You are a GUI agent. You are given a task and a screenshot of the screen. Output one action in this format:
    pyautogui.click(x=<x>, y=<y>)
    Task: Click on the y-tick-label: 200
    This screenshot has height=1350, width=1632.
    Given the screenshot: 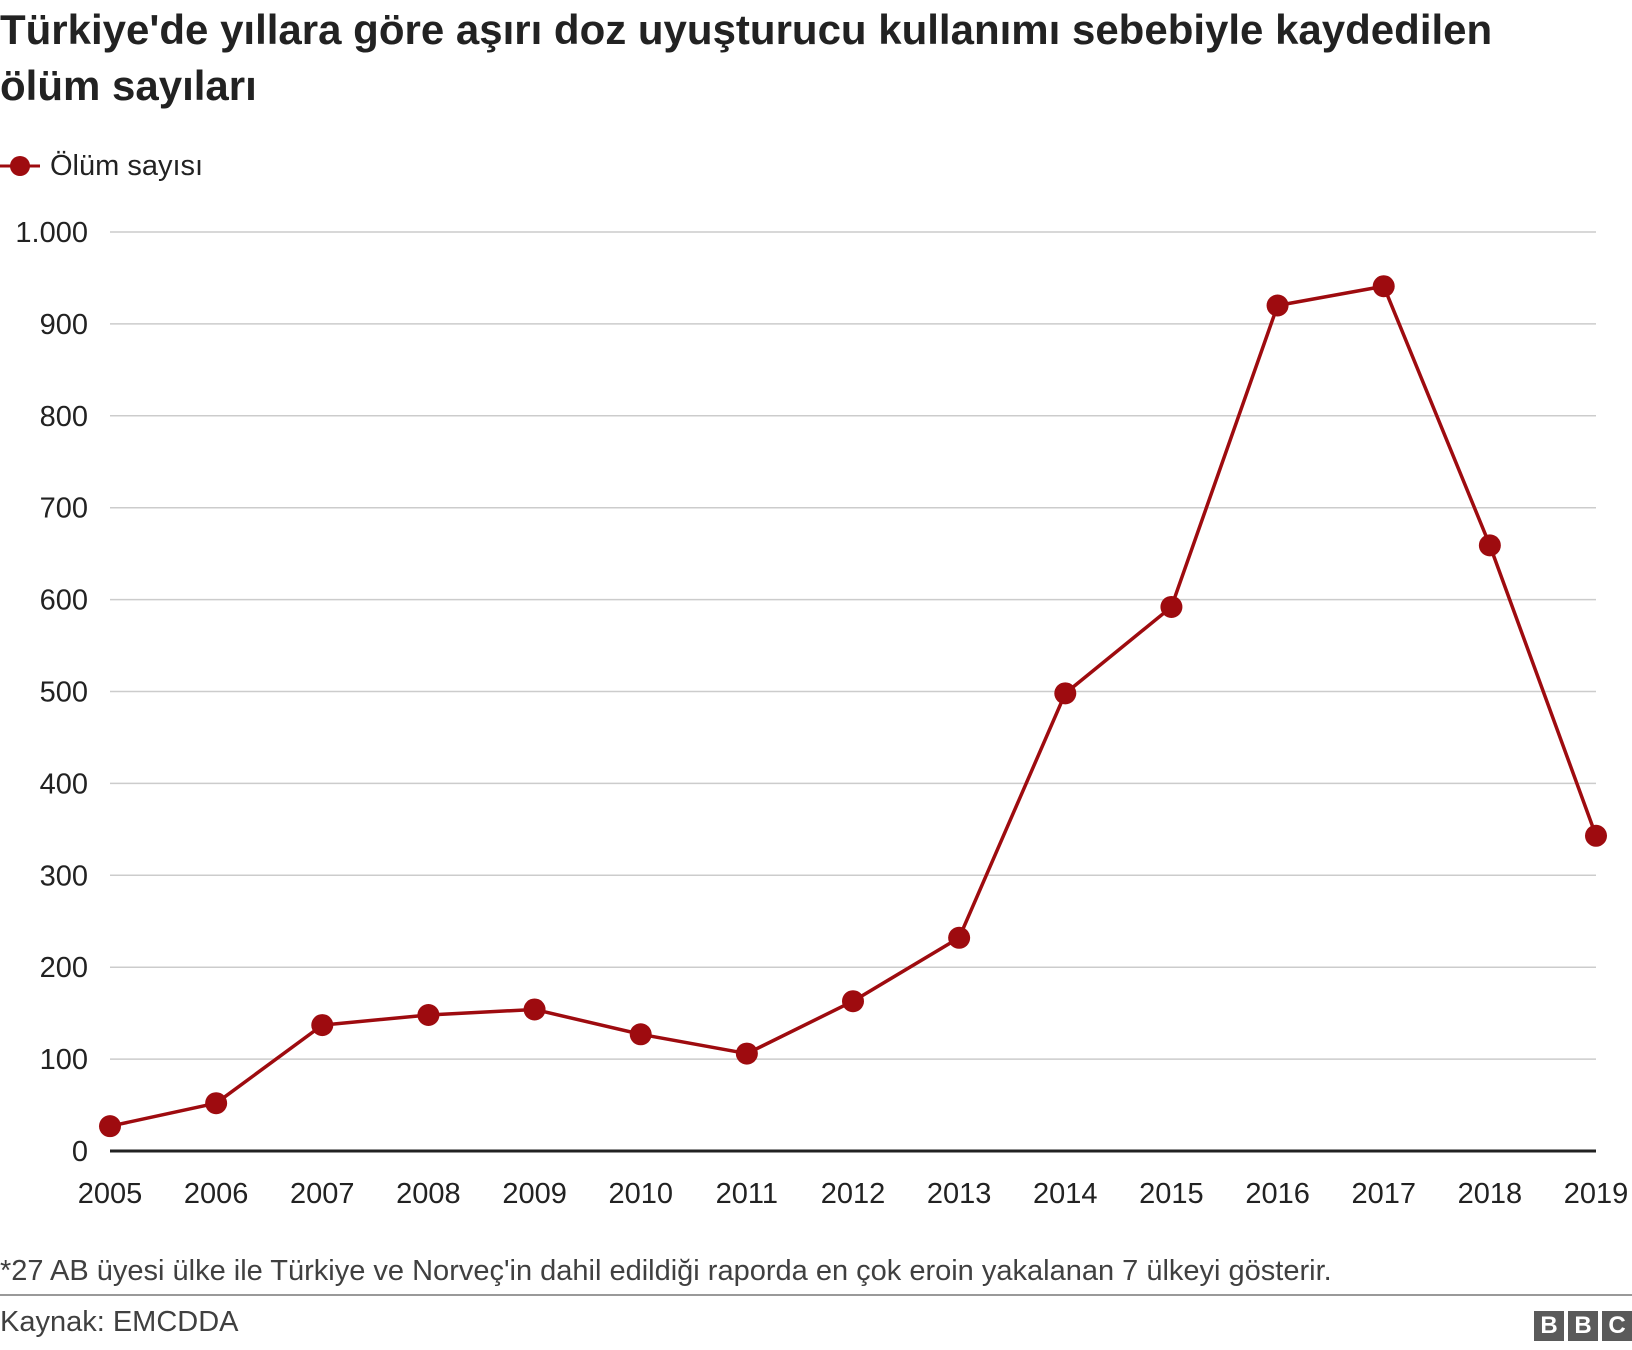 What is the action you would take?
    pyautogui.click(x=64, y=968)
    